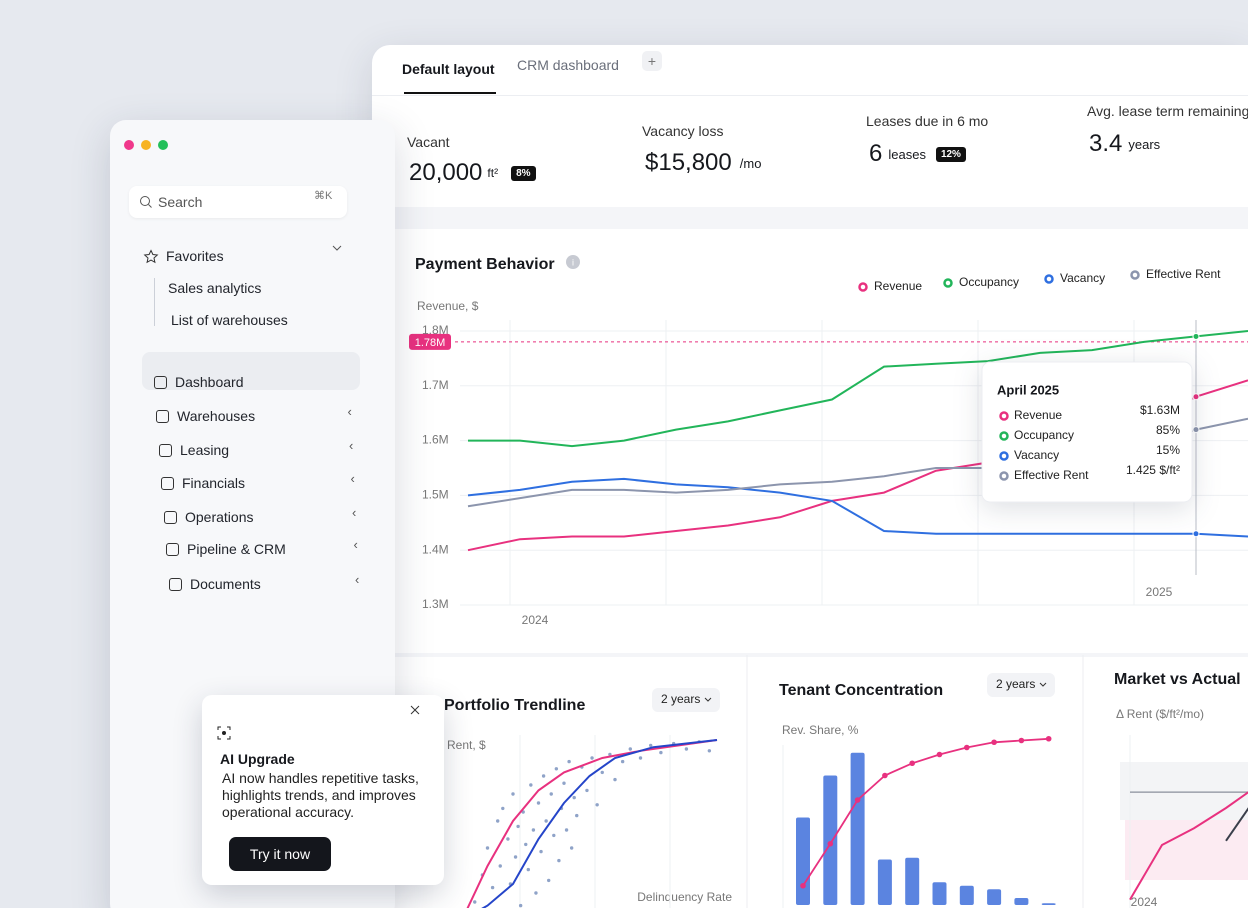  What do you see at coordinates (514, 705) in the screenshot?
I see `chart-title: Portfolio Trendline` at bounding box center [514, 705].